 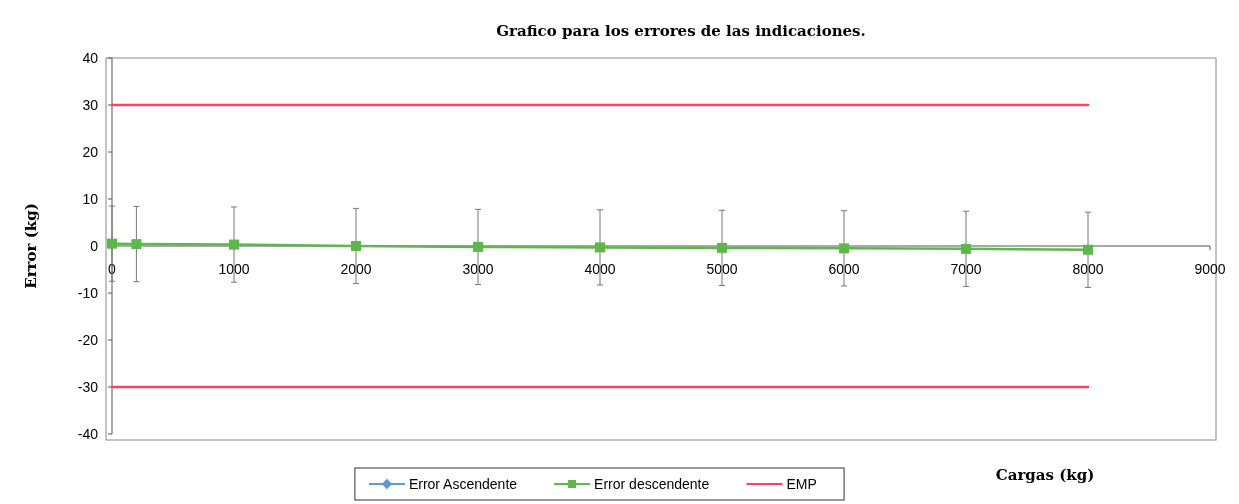 What do you see at coordinates (94, 245) in the screenshot?
I see `y-tick-label: 0` at bounding box center [94, 245].